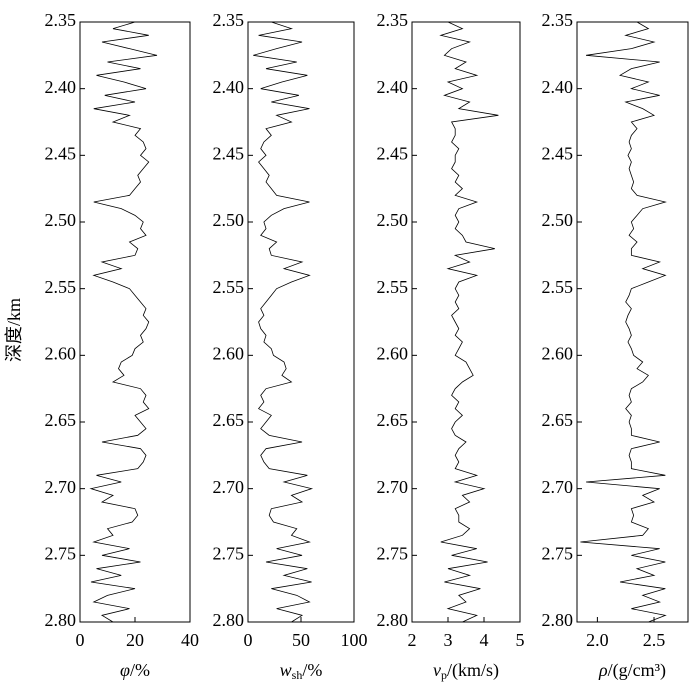 The image size is (700, 700). I want to click on x-label-symbol: w, so click(286, 670).